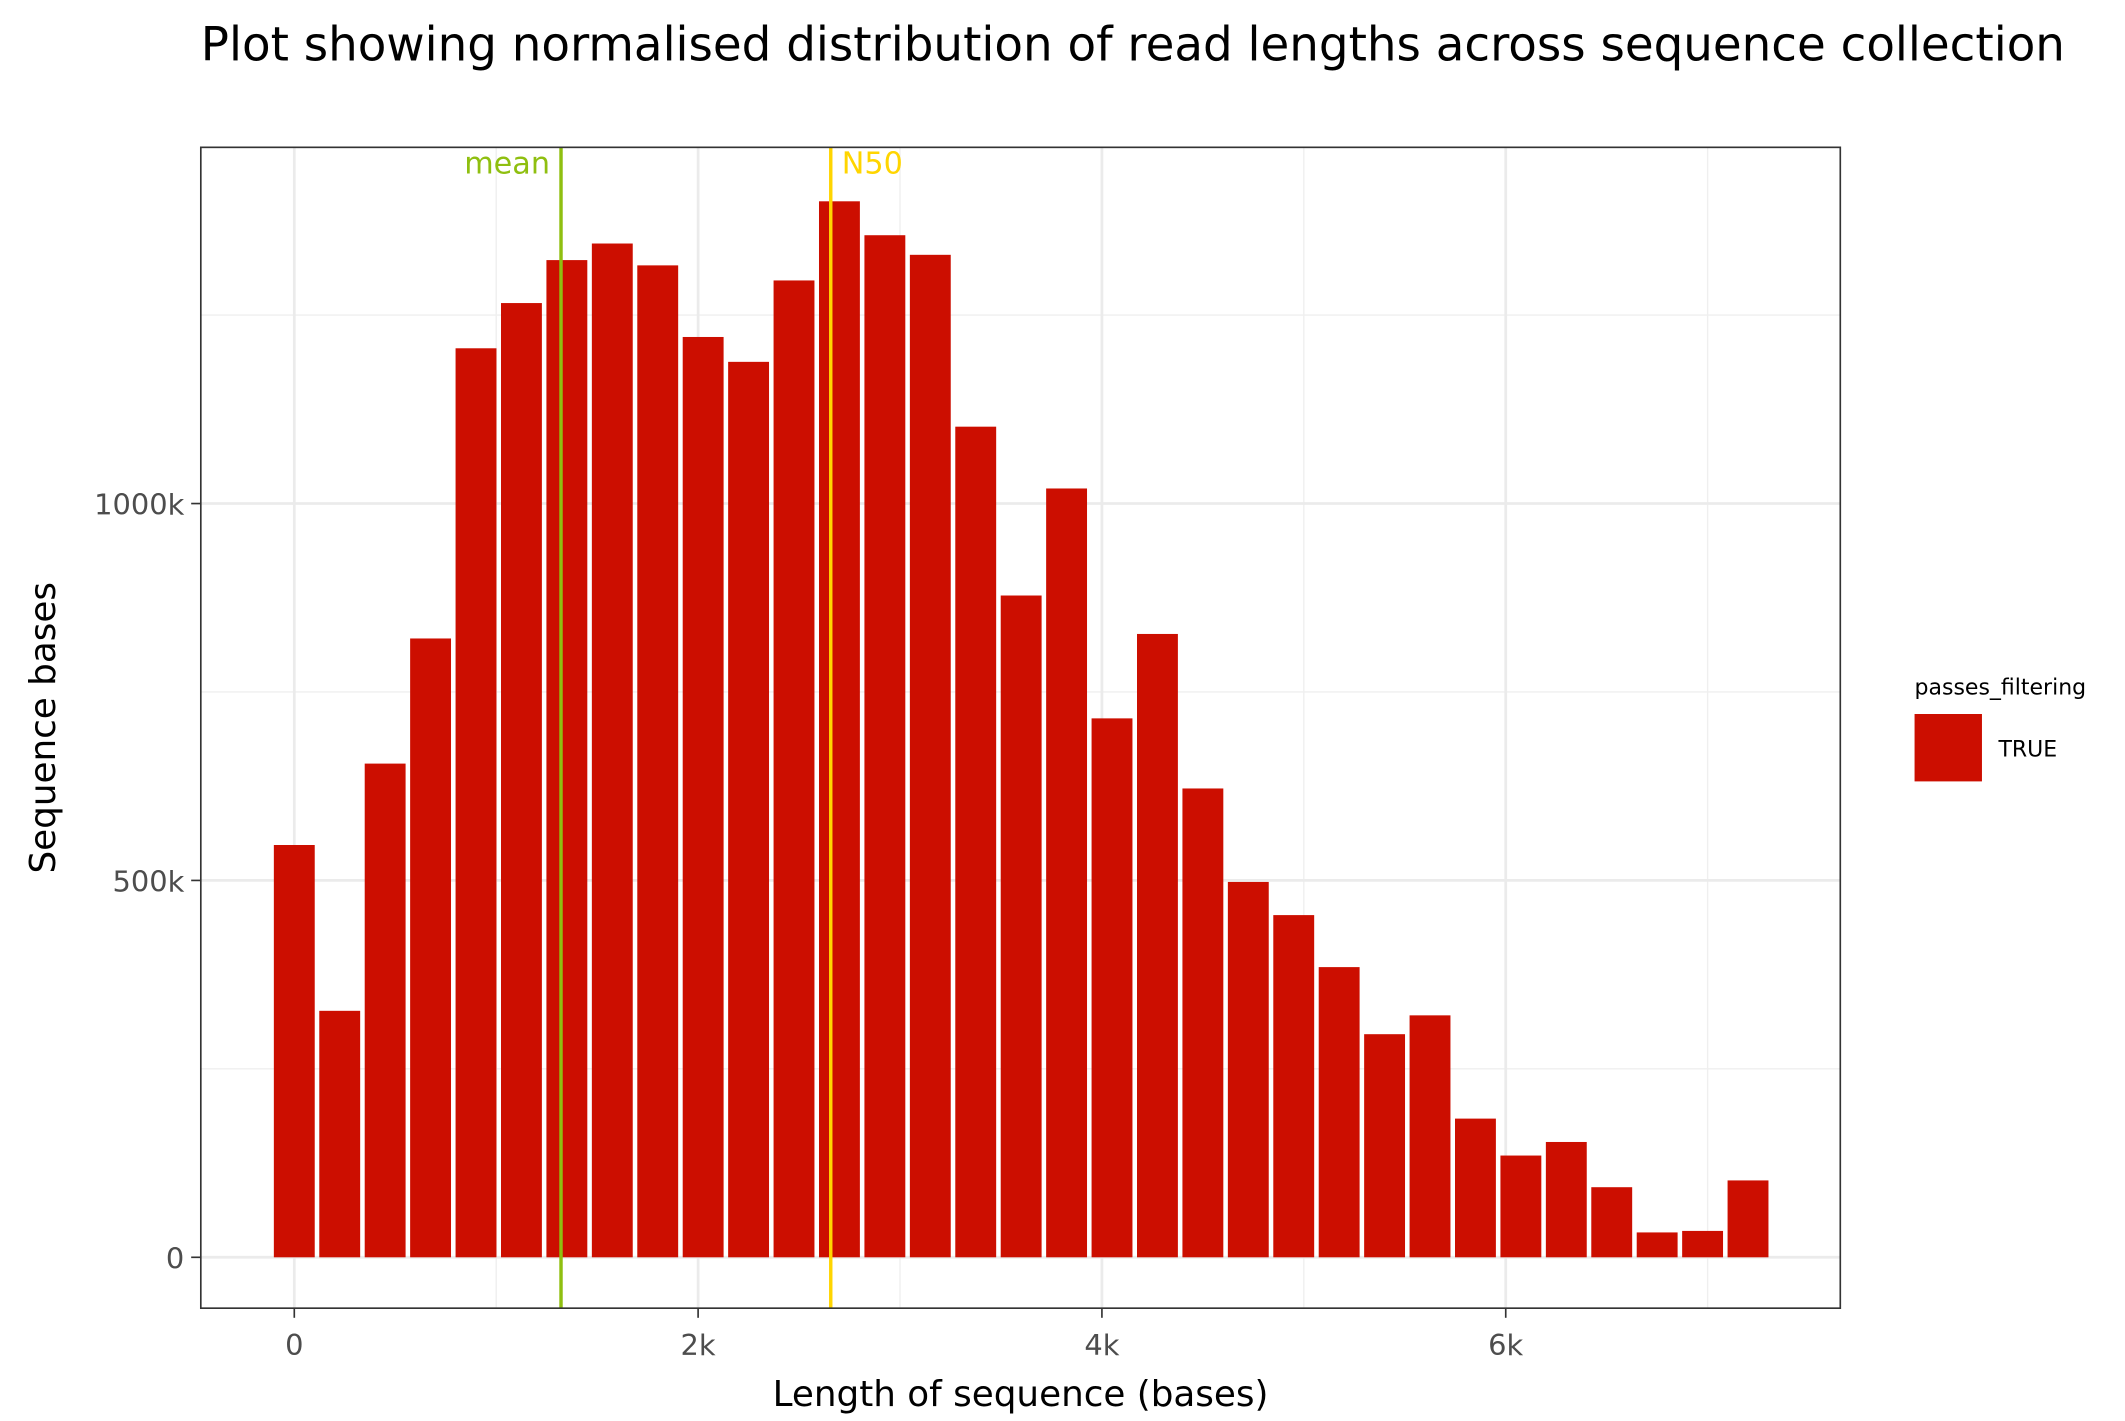 Image resolution: width=2125 pixels, height=1421 pixels. Describe the element at coordinates (294, 1345) in the screenshot. I see `x-tick-label: 0` at that location.